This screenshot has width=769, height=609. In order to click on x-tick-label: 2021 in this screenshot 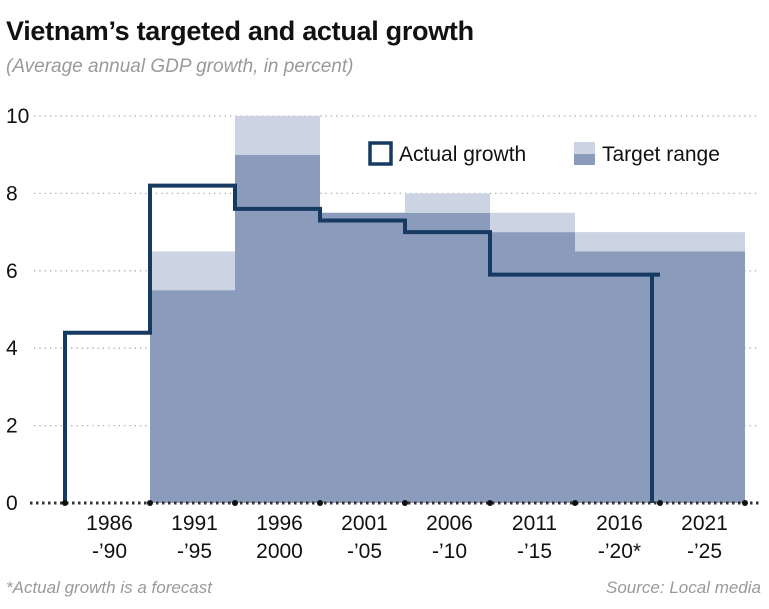, I will do `click(704, 523)`.